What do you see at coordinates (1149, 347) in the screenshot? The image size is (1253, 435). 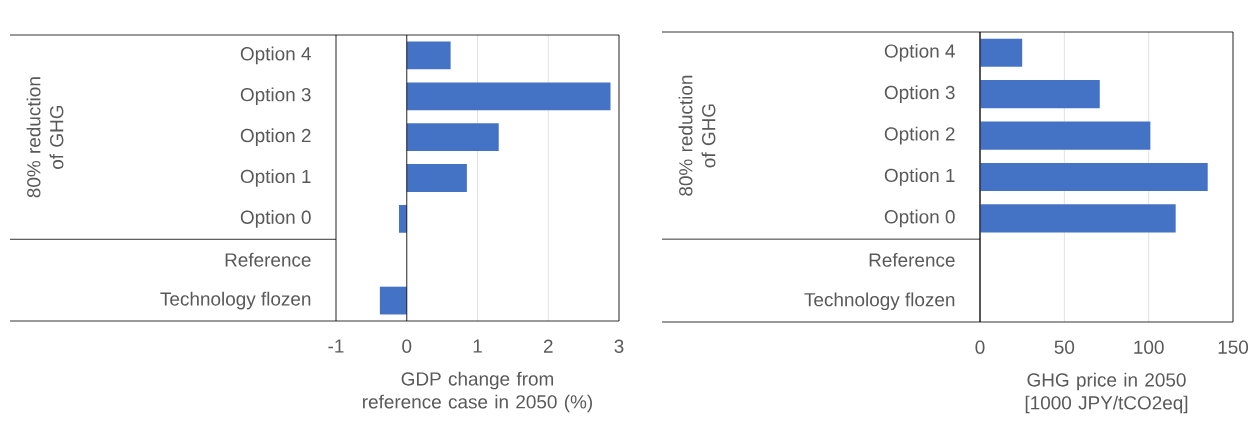 I see `x-tick-label: 100` at bounding box center [1149, 347].